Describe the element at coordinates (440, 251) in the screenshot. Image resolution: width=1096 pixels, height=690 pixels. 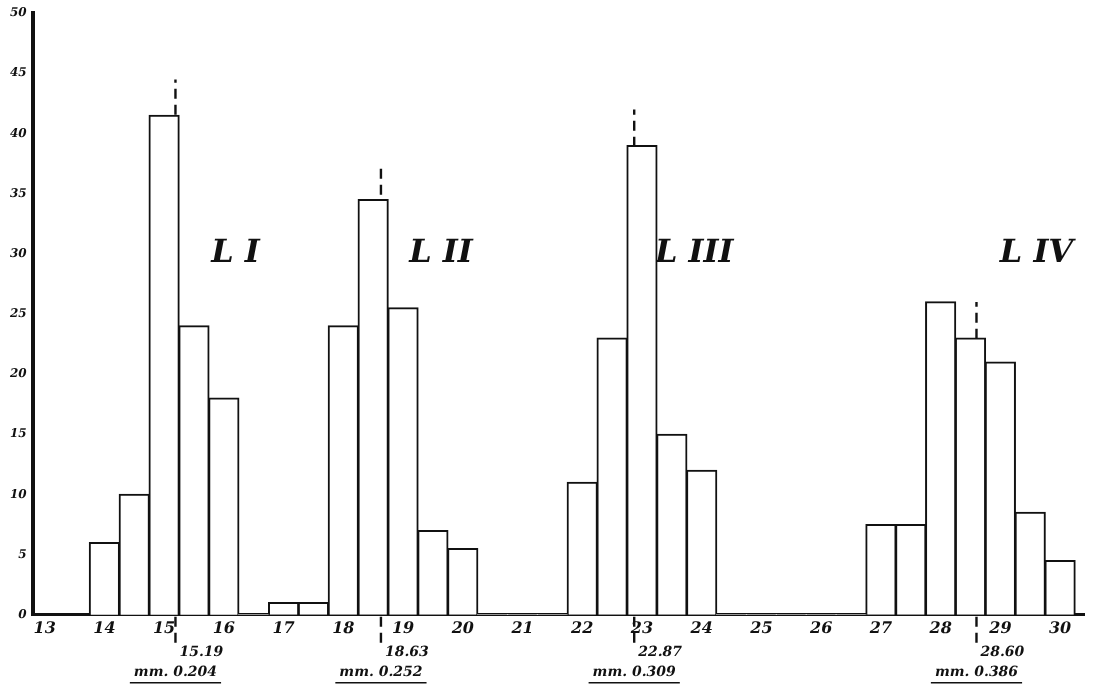
I see `annotation: L II` at that location.